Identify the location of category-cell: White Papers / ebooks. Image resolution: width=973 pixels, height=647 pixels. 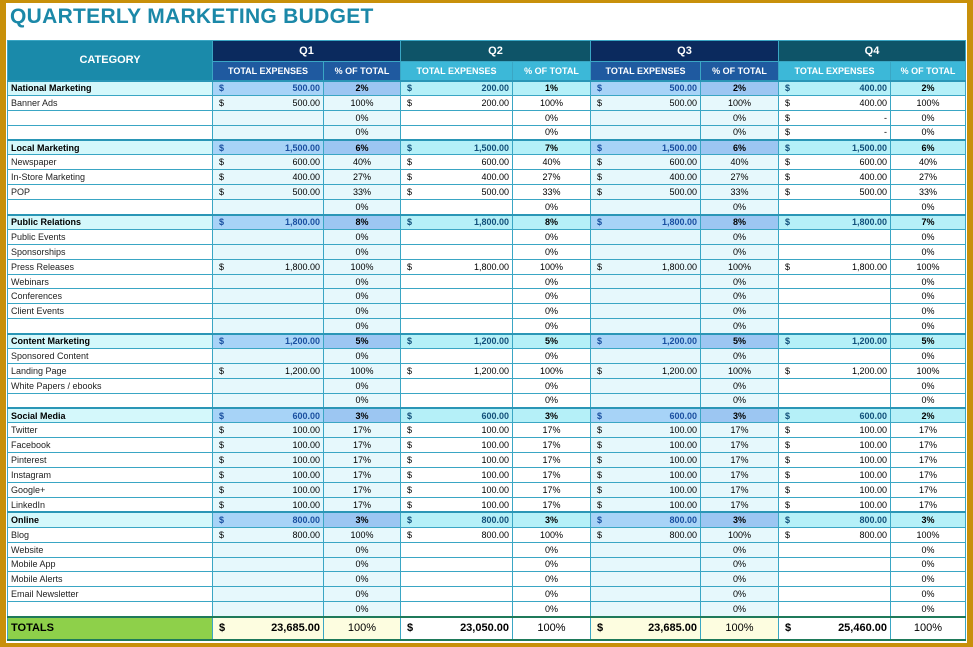
(110, 385).